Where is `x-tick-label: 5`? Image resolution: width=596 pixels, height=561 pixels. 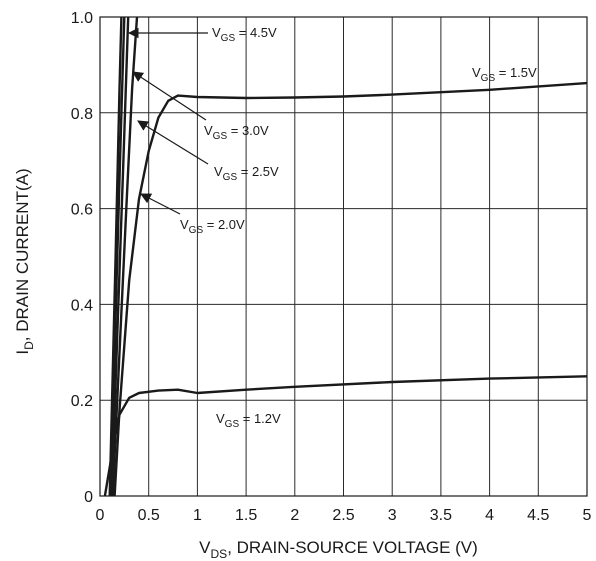
x-tick-label: 5 is located at coordinates (587, 515).